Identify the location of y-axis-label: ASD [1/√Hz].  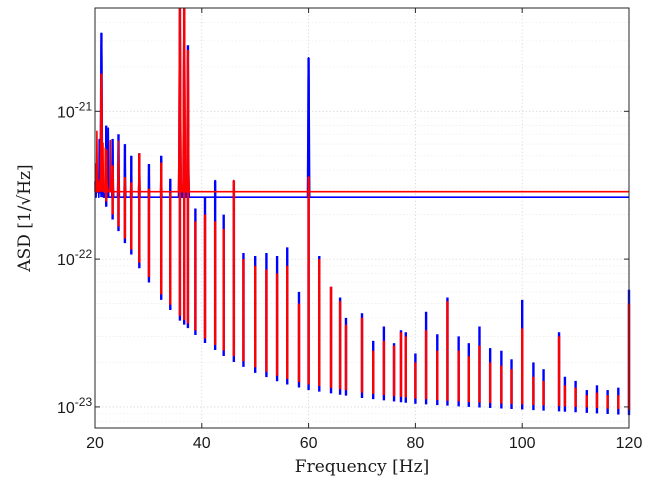
(25, 218).